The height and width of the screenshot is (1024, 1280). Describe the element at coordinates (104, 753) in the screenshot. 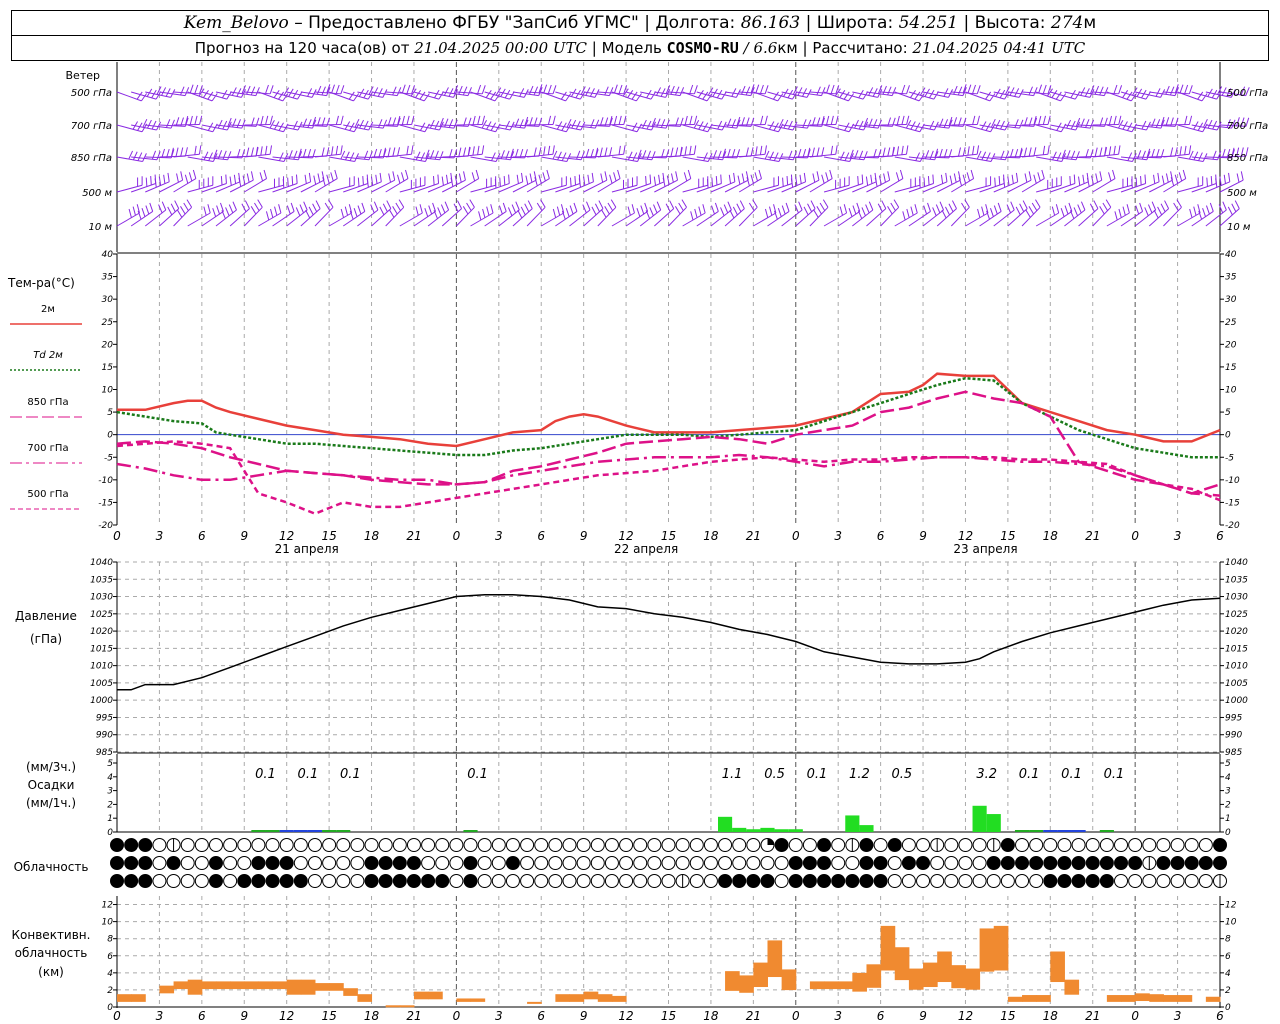

I see `press-ytick-label: 985` at that location.